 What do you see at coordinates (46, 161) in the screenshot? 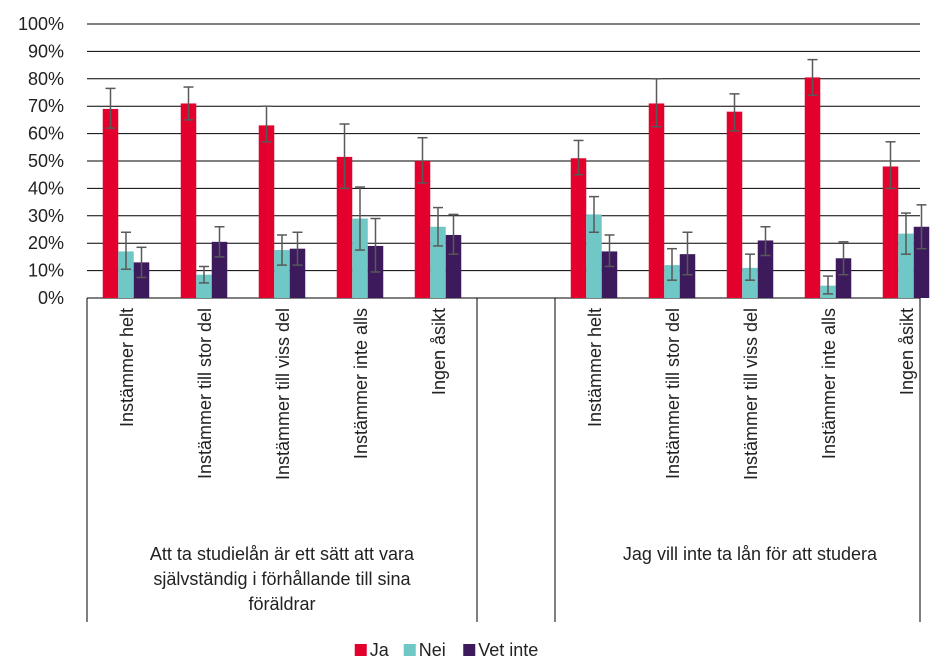
I see `y-tick-label: 50%` at bounding box center [46, 161].